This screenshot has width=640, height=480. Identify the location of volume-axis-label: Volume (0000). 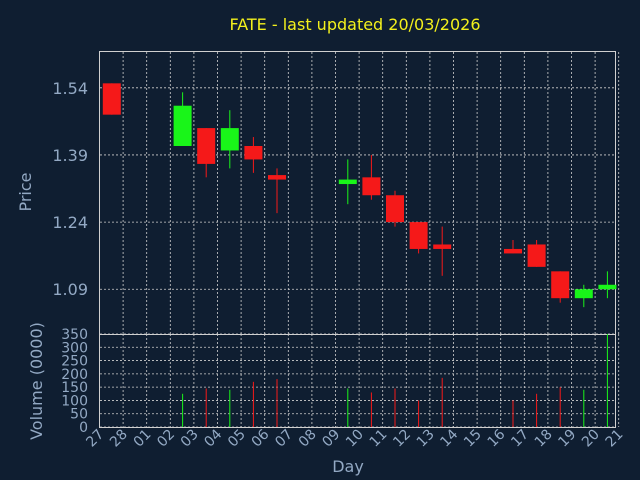
(36, 381).